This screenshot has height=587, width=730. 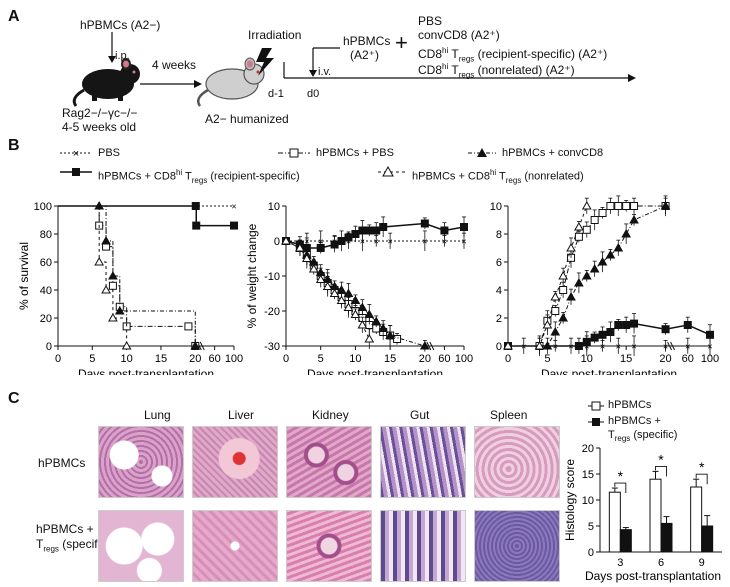 What do you see at coordinates (231, 82) in the screenshot?
I see `humanized-mouse-icon` at bounding box center [231, 82].